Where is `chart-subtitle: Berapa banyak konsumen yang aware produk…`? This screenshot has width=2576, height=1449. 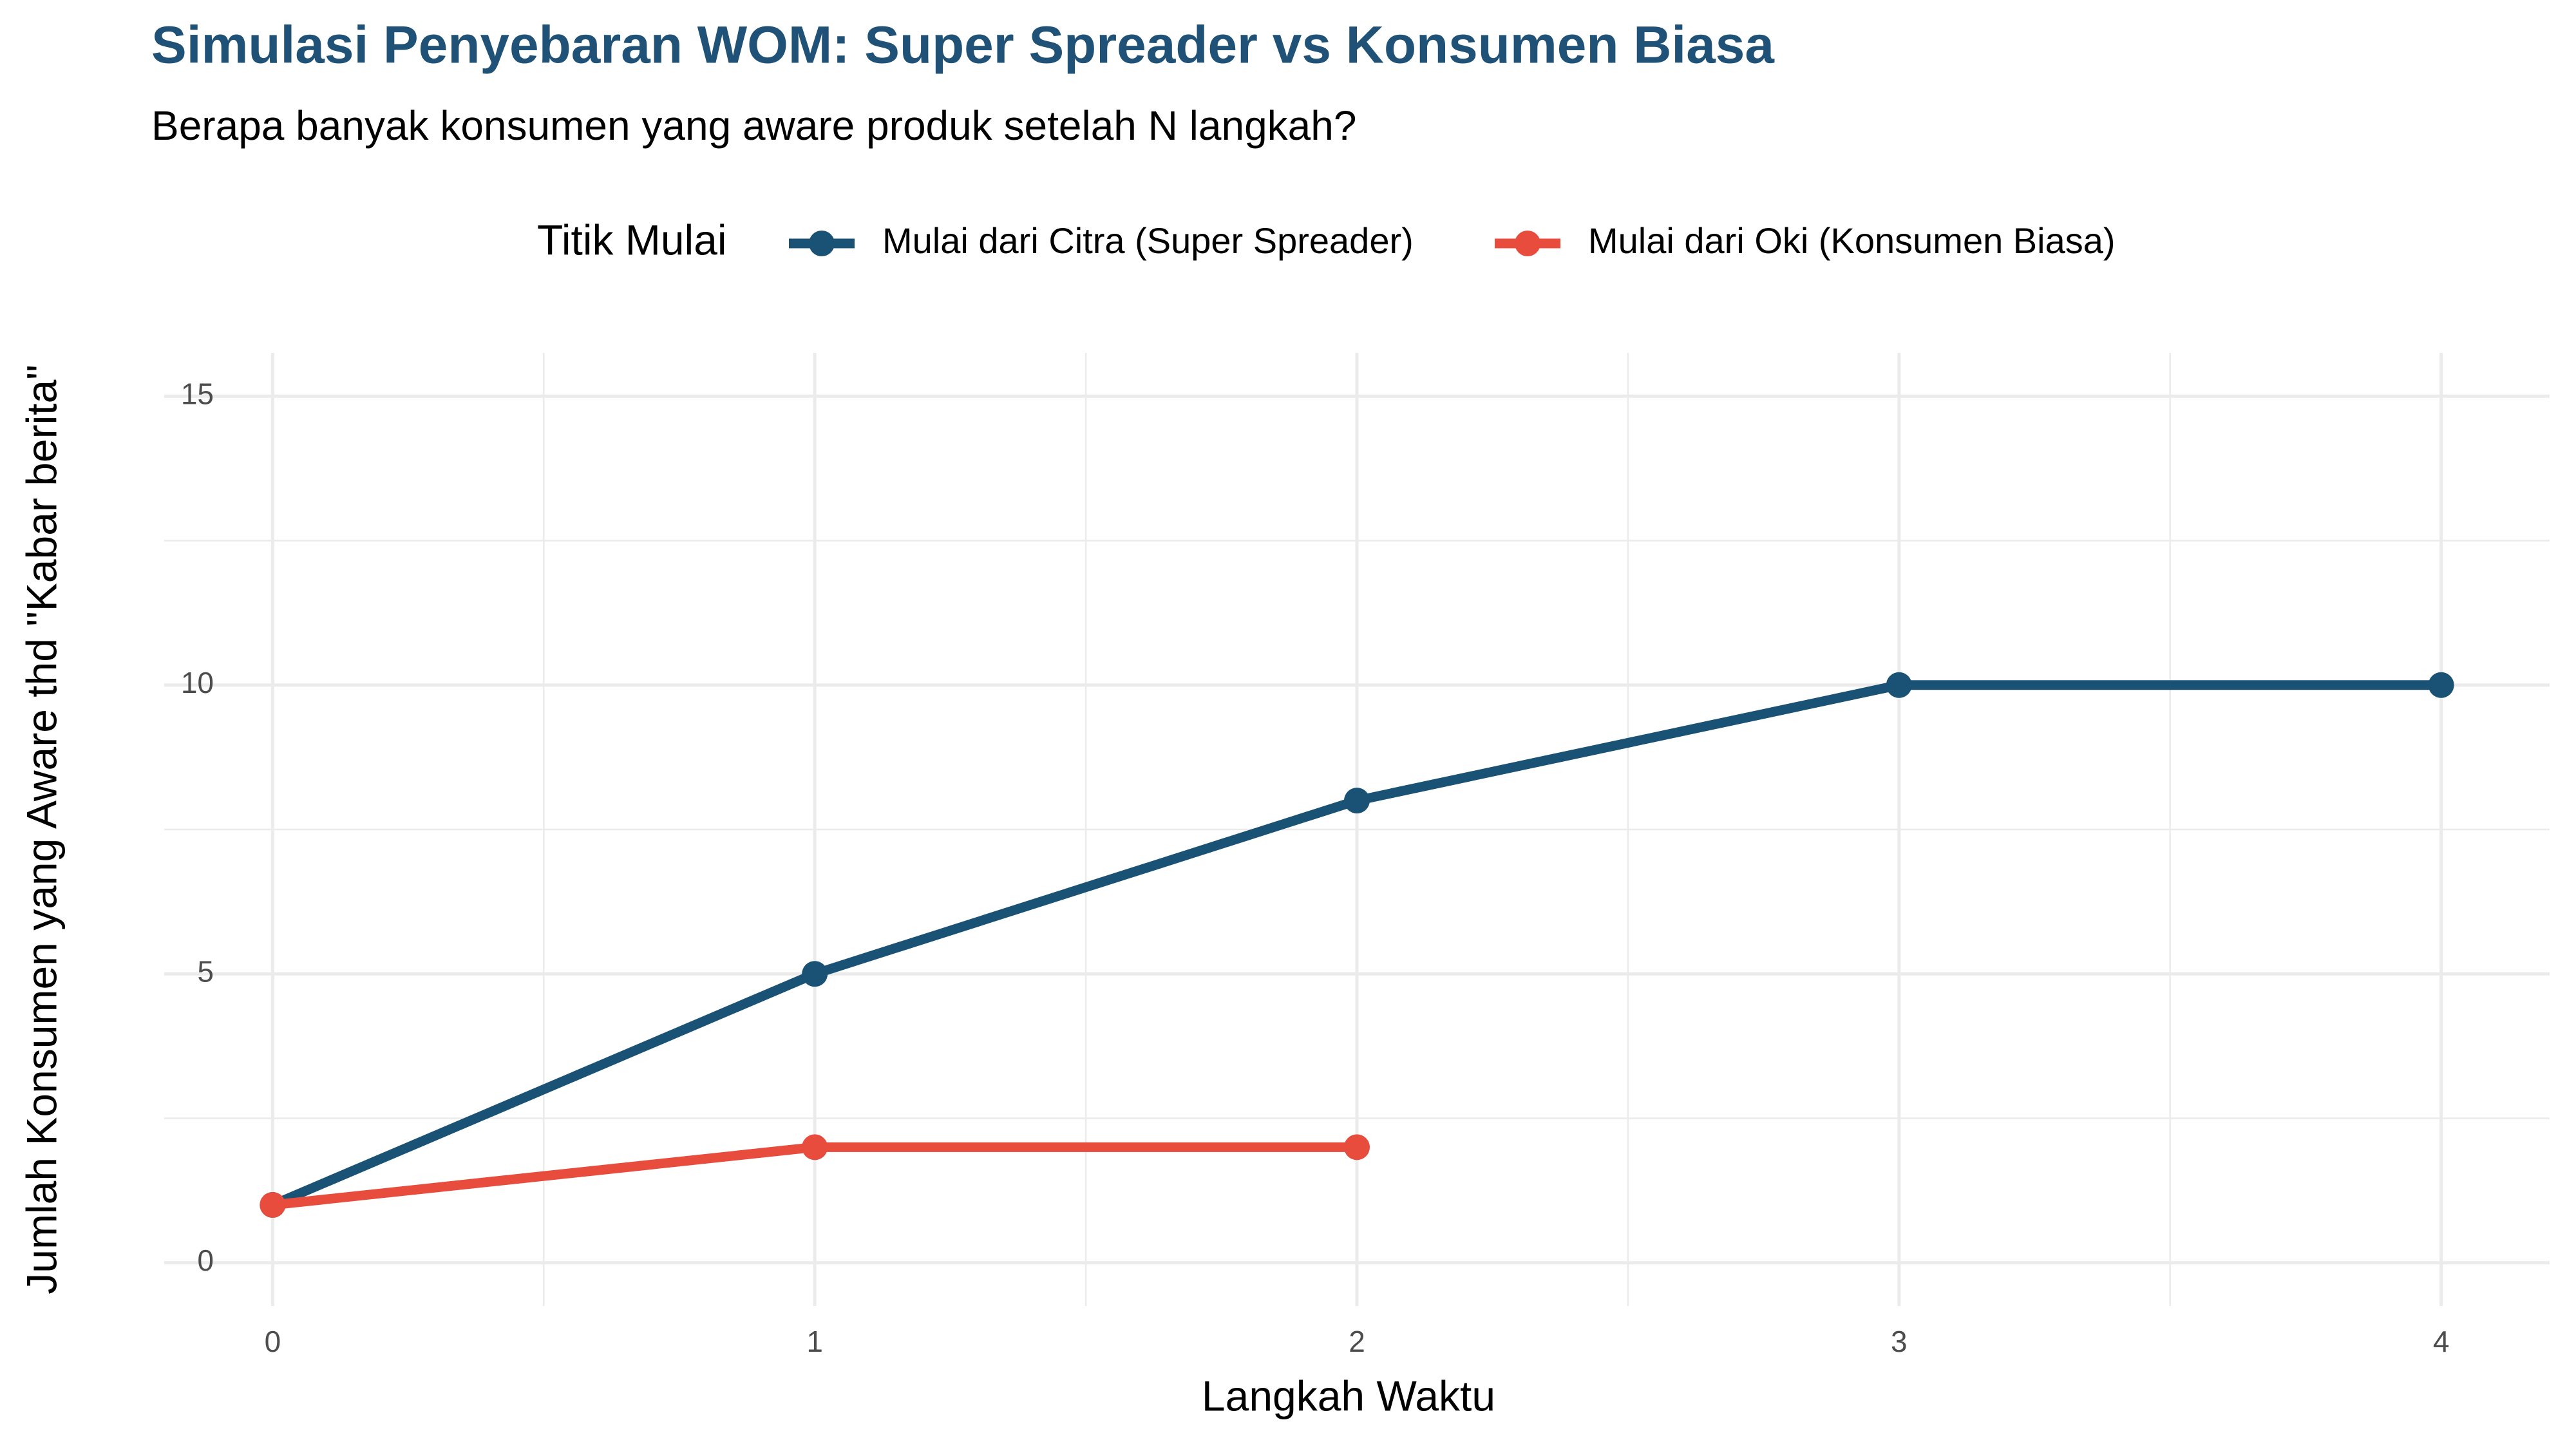
chart-subtitle: Berapa banyak konsumen yang aware produk… is located at coordinates (753, 125).